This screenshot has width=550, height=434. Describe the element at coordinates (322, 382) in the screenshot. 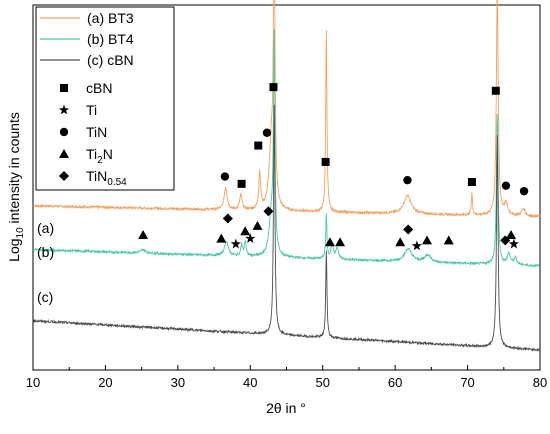

I see `x-tick-label: 50` at that location.